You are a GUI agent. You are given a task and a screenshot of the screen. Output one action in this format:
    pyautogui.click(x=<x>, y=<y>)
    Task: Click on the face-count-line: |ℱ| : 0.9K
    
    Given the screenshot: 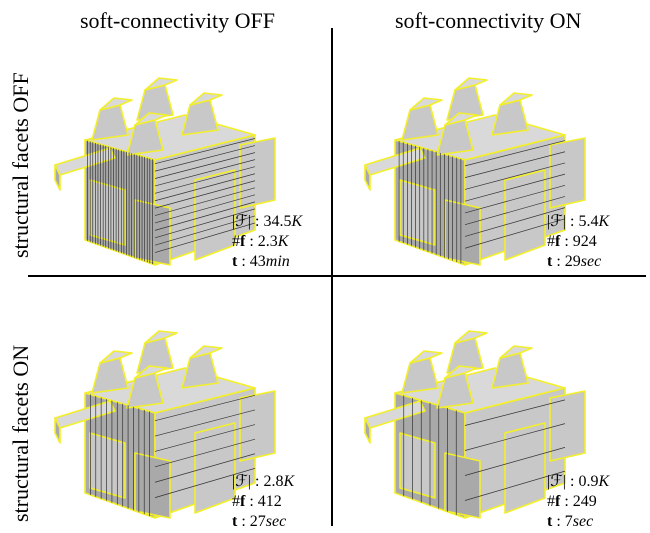 What is the action you would take?
    pyautogui.click(x=578, y=481)
    